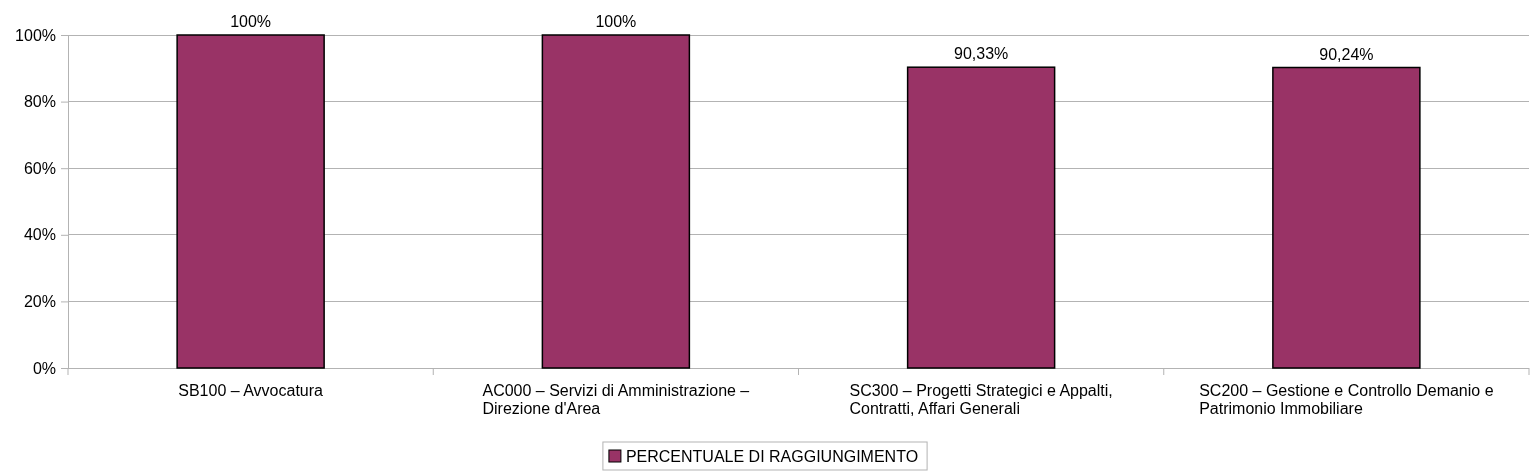 This screenshot has width=1530, height=472. Describe the element at coordinates (772, 456) in the screenshot. I see `legend-label: PERCENTUALE DI RAGGIUNGIMENTO` at that location.